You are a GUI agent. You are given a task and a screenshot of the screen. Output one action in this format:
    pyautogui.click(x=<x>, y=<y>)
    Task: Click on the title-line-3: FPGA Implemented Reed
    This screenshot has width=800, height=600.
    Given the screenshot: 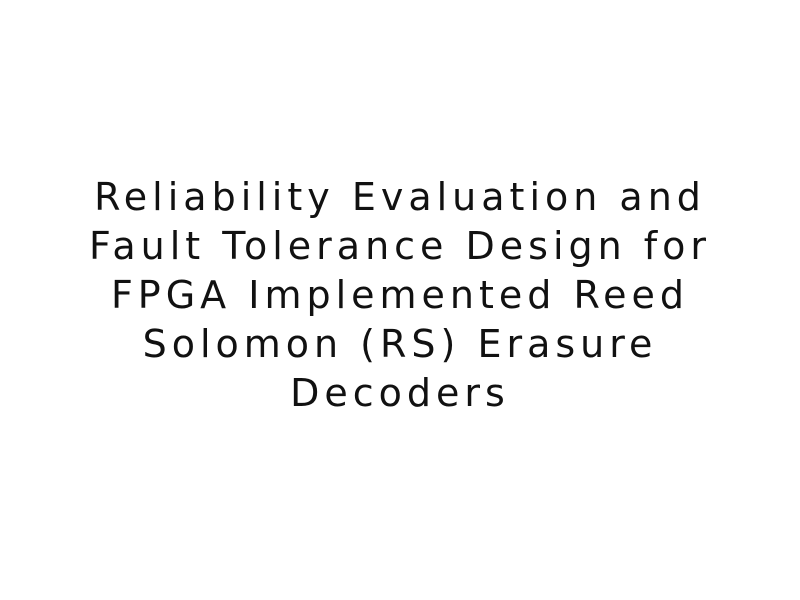 What is the action you would take?
    pyautogui.click(x=400, y=295)
    